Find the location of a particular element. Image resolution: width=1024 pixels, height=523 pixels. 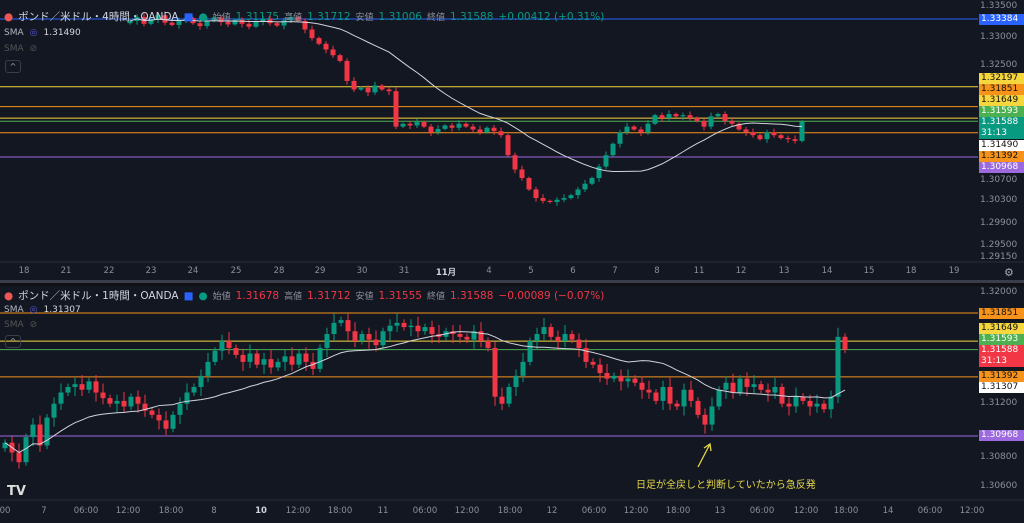

price-badge: 1.31593 is located at coordinates (1001, 339).